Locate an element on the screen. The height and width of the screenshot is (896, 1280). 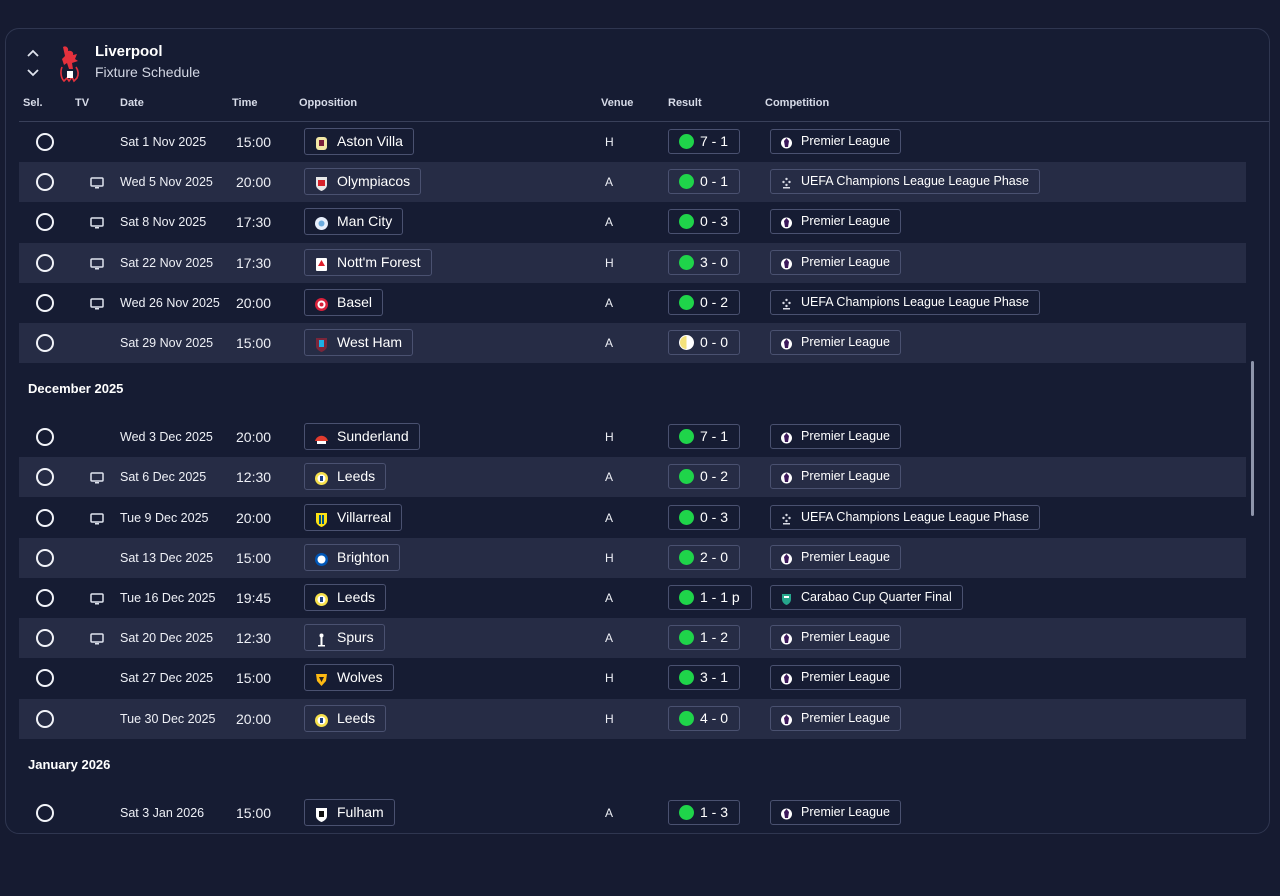
opposition-button: Sunderland is located at coordinates (362, 437).